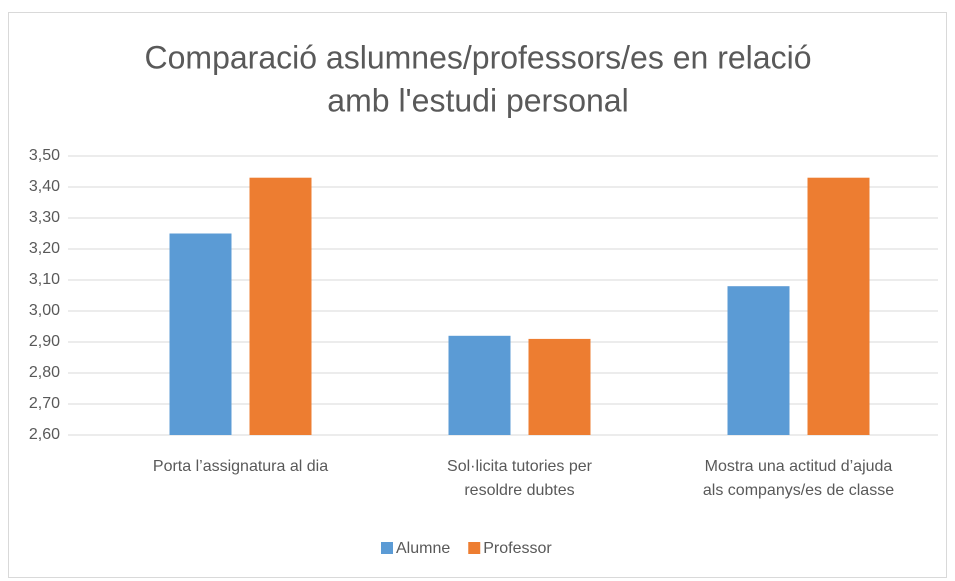 This screenshot has width=955, height=581. I want to click on legend-label: Alumne, so click(423, 548).